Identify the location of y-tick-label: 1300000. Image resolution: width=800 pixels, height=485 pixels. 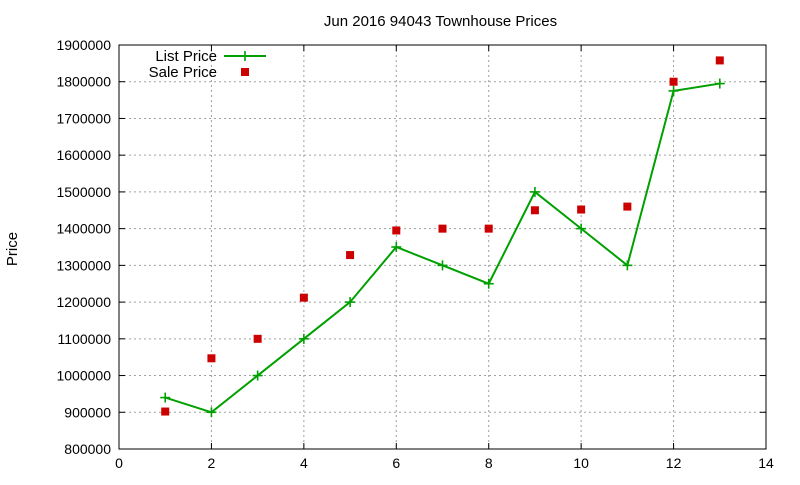
(83, 265).